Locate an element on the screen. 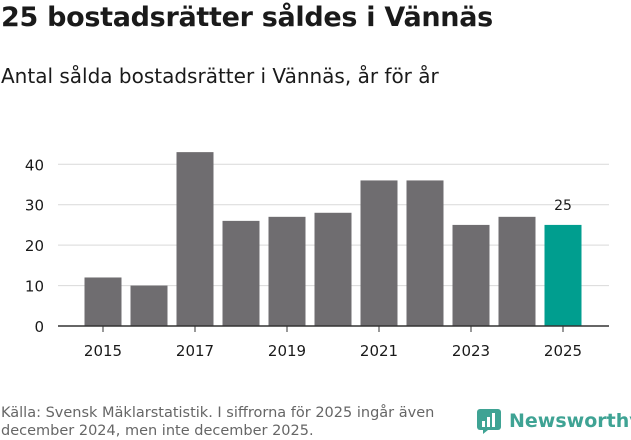 The height and width of the screenshot is (440, 631). bar-2017 is located at coordinates (195, 239).